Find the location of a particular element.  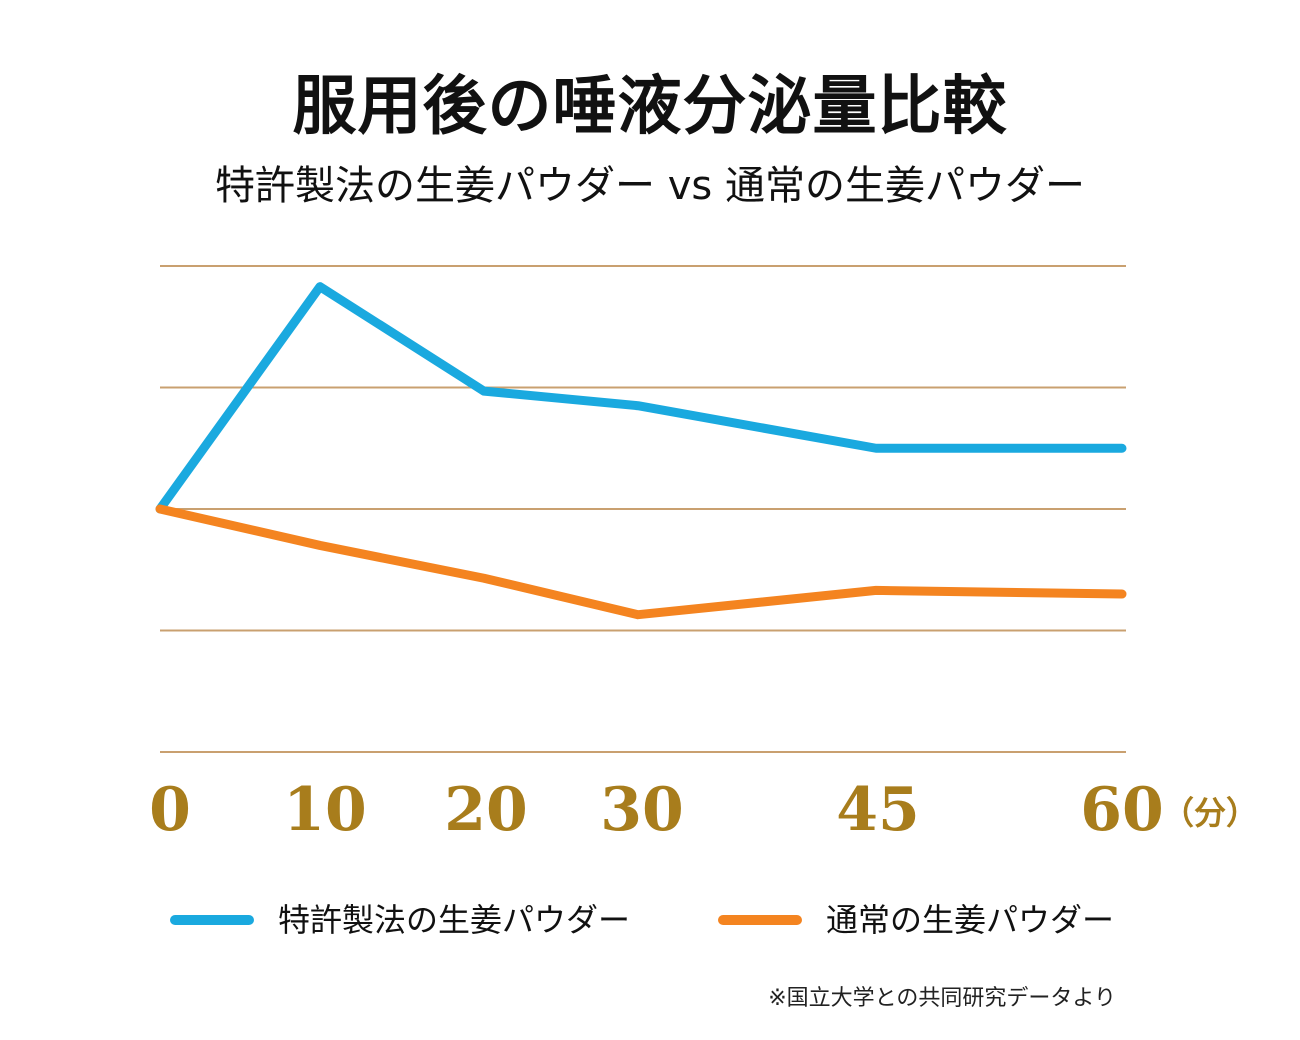

x-tick-label: 10 is located at coordinates (325, 810).